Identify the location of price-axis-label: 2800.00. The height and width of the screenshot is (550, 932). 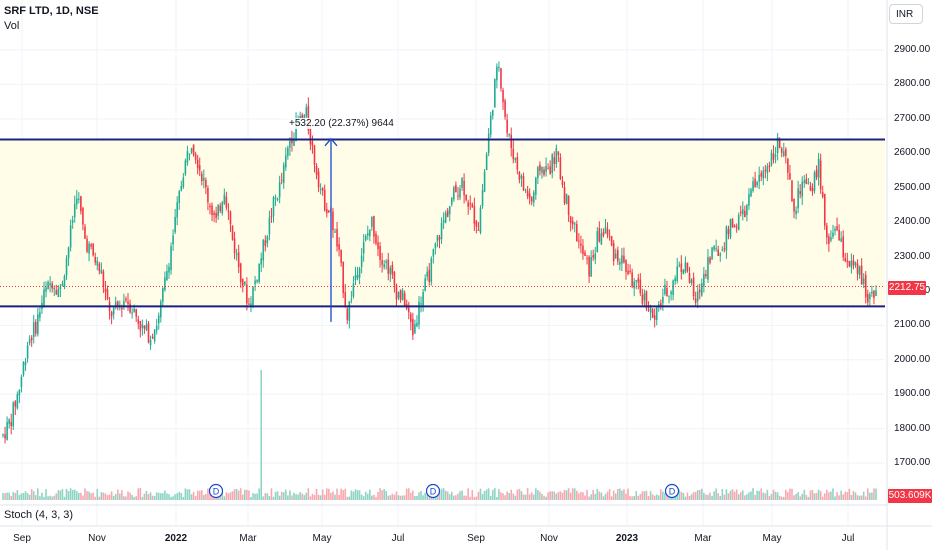
(912, 84).